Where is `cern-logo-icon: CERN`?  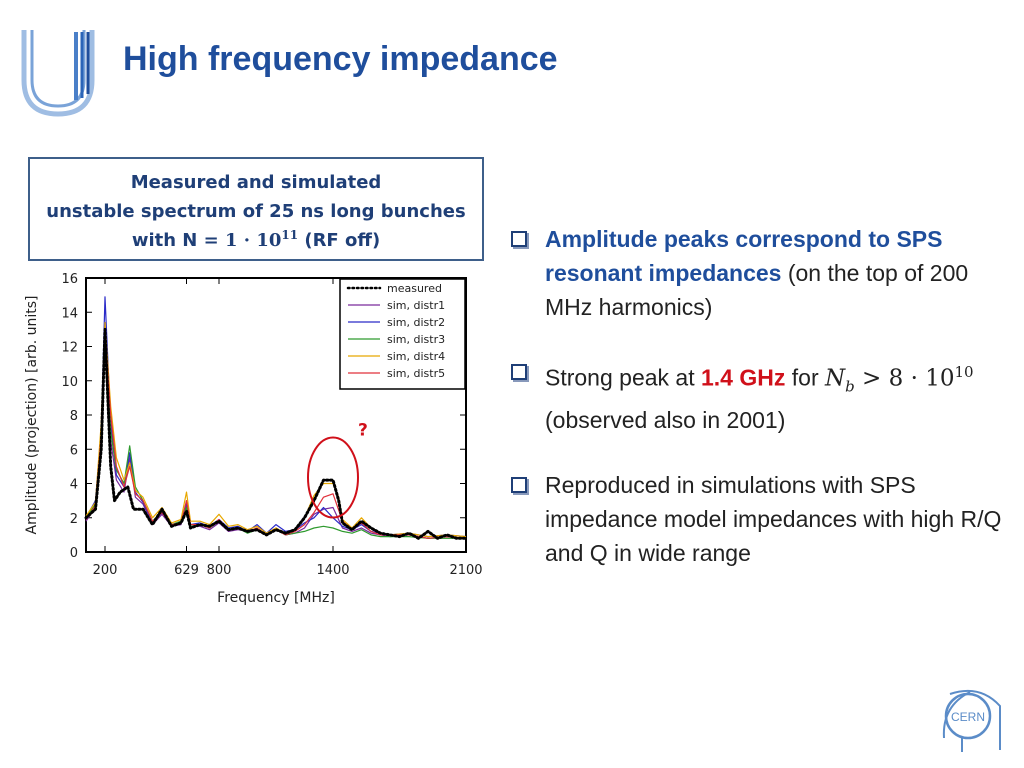
cern-logo-icon: CERN is located at coordinates (971, 721).